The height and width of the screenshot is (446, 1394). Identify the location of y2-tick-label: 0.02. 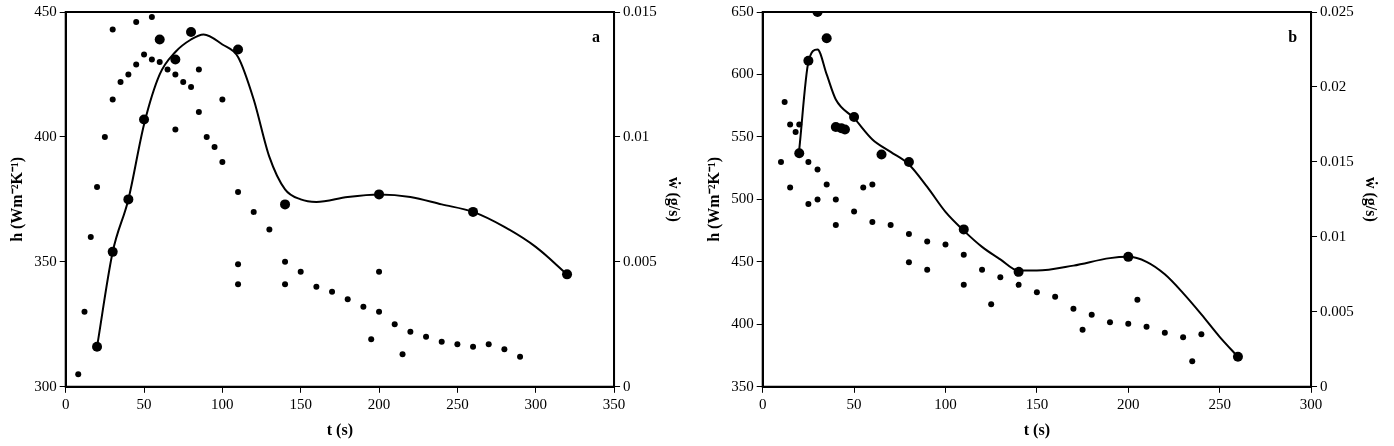
(1333, 85).